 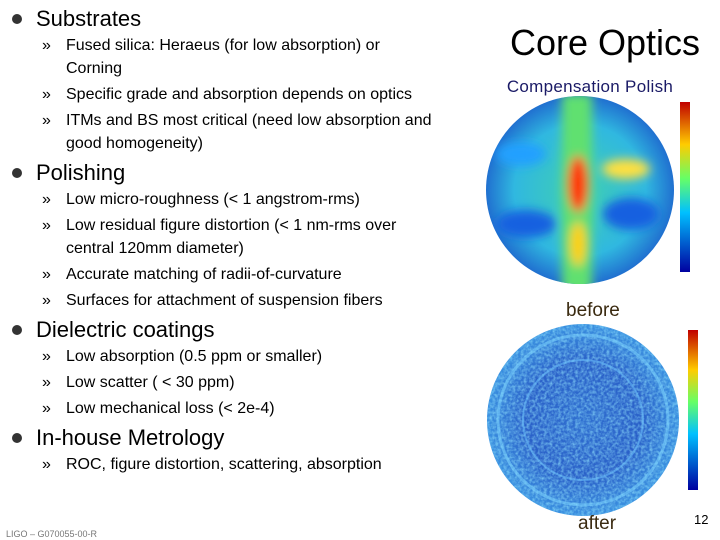 What do you see at coordinates (194, 356) in the screenshot?
I see `item-text: Low absorption (0.5 ppm or smaller)` at bounding box center [194, 356].